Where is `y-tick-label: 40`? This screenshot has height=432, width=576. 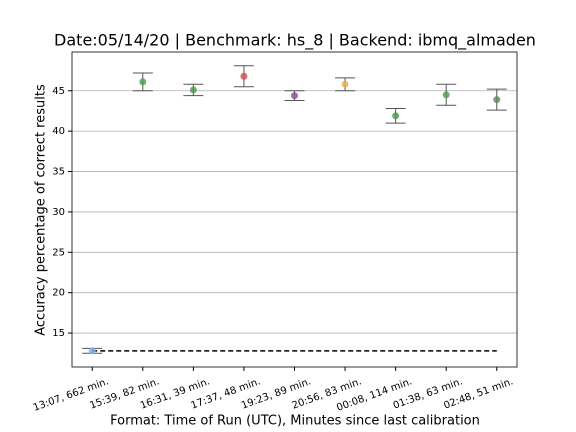 y-tick-label: 40 is located at coordinates (58, 131).